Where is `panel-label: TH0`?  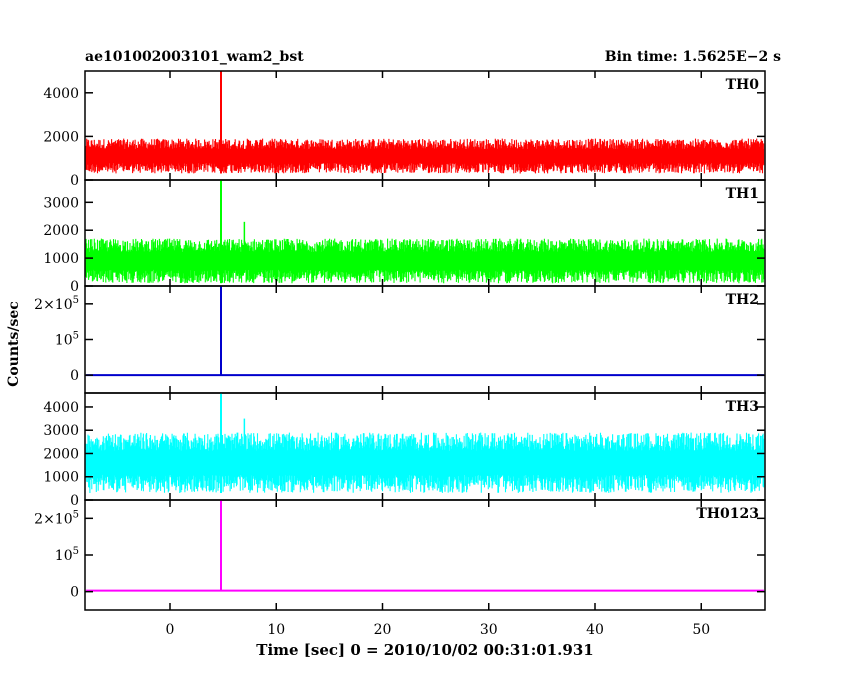 panel-label: TH0 is located at coordinates (743, 85).